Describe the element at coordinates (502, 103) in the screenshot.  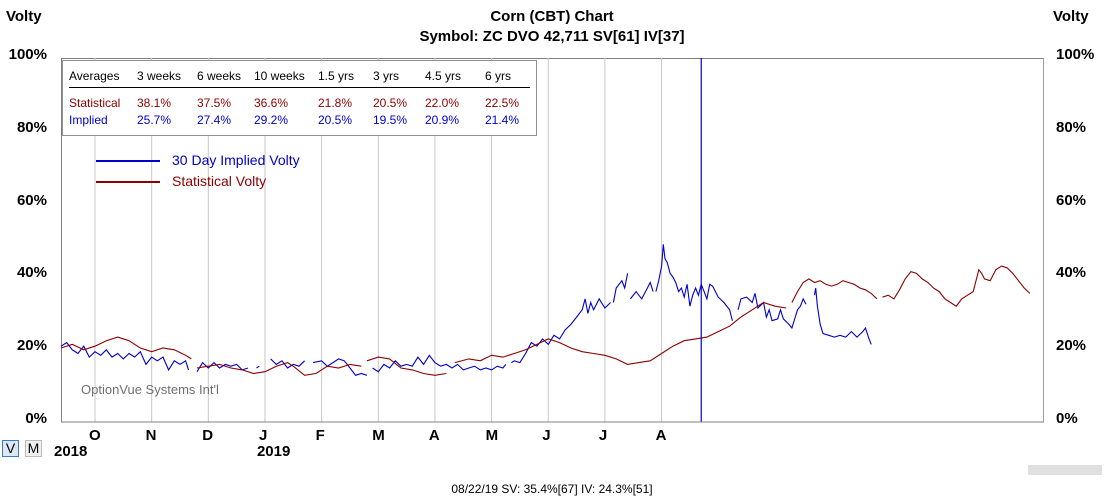
I see `table-cell: 22.5%` at that location.